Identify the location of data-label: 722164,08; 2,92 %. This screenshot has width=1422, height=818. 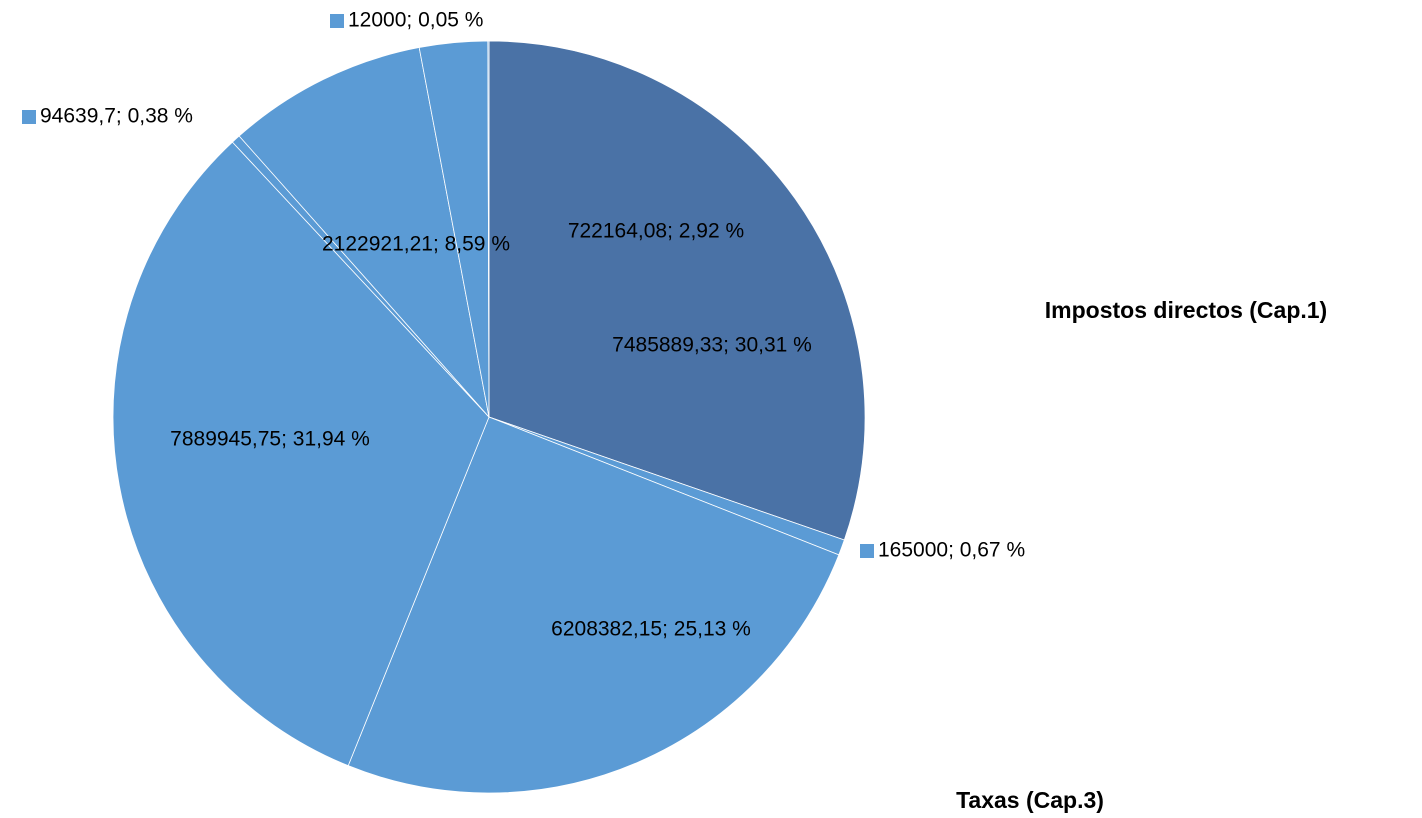
(656, 231).